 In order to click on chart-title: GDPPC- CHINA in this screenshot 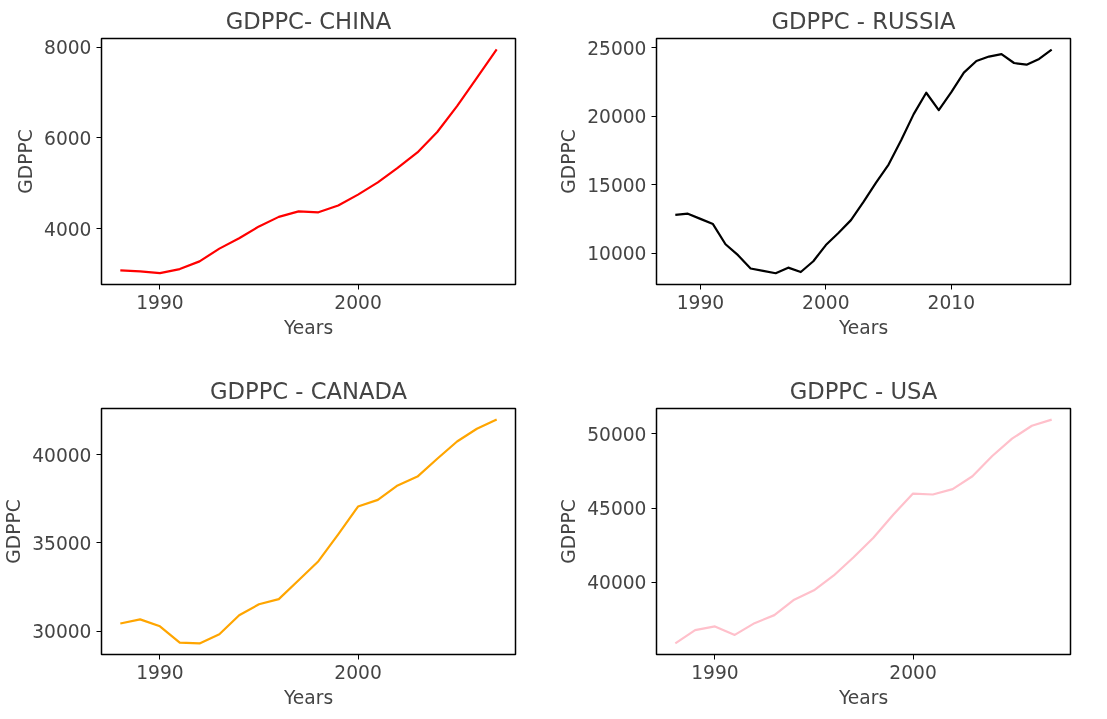, I will do `click(308, 20)`.